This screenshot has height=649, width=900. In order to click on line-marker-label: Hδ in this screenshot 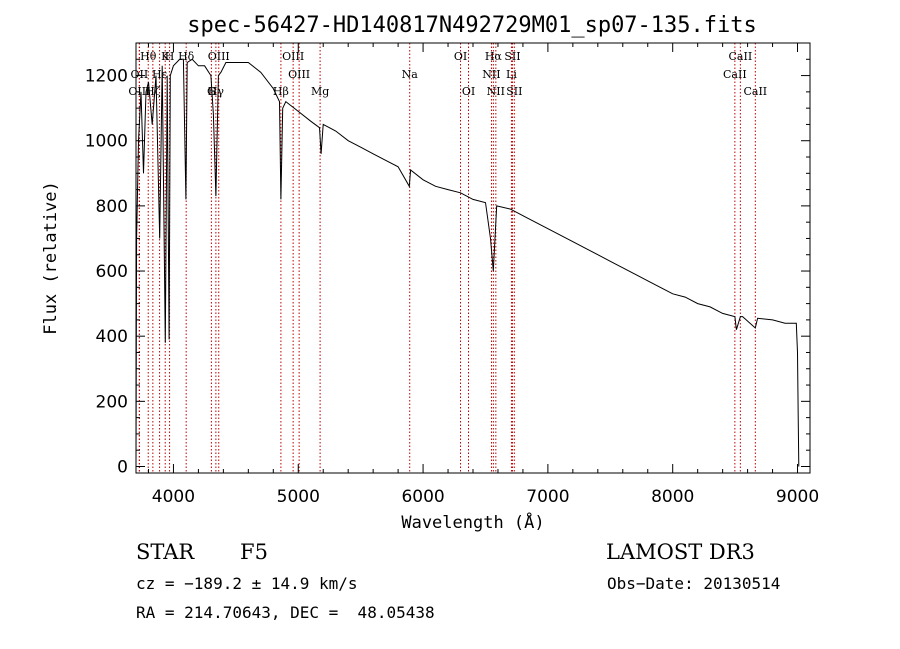, I will do `click(186, 56)`.